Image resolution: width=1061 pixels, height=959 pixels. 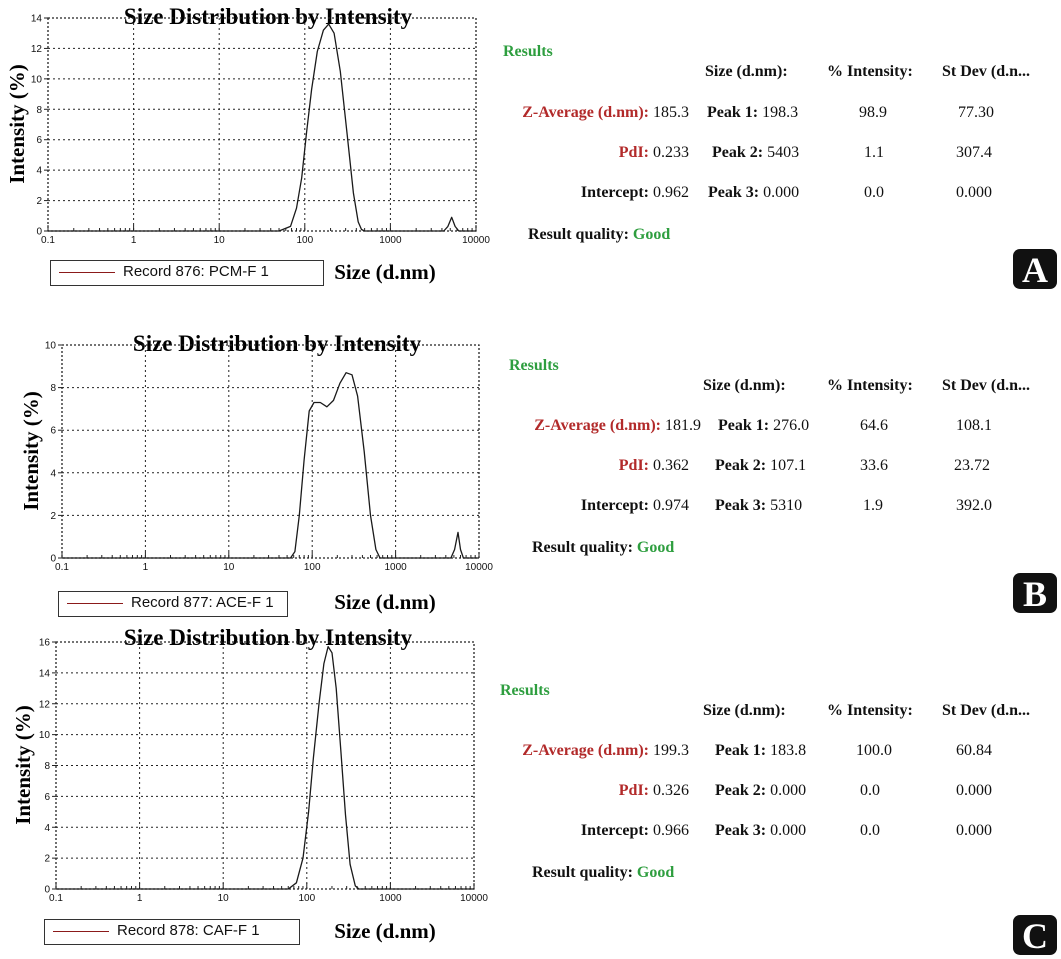 I want to click on y-tick-label: 16, so click(x=45, y=643).